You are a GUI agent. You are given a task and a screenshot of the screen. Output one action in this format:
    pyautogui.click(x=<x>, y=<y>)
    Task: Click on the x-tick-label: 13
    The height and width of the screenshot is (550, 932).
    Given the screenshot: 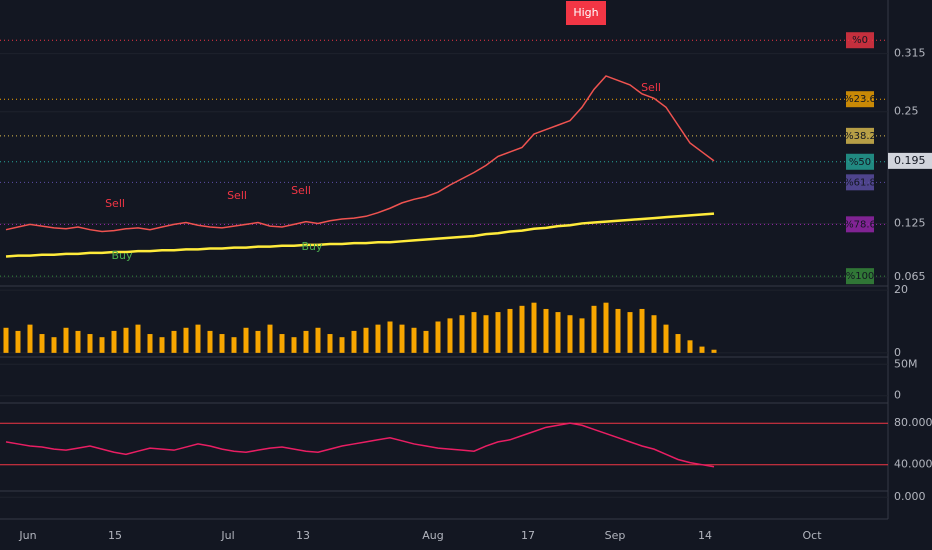 What is the action you would take?
    pyautogui.click(x=303, y=535)
    